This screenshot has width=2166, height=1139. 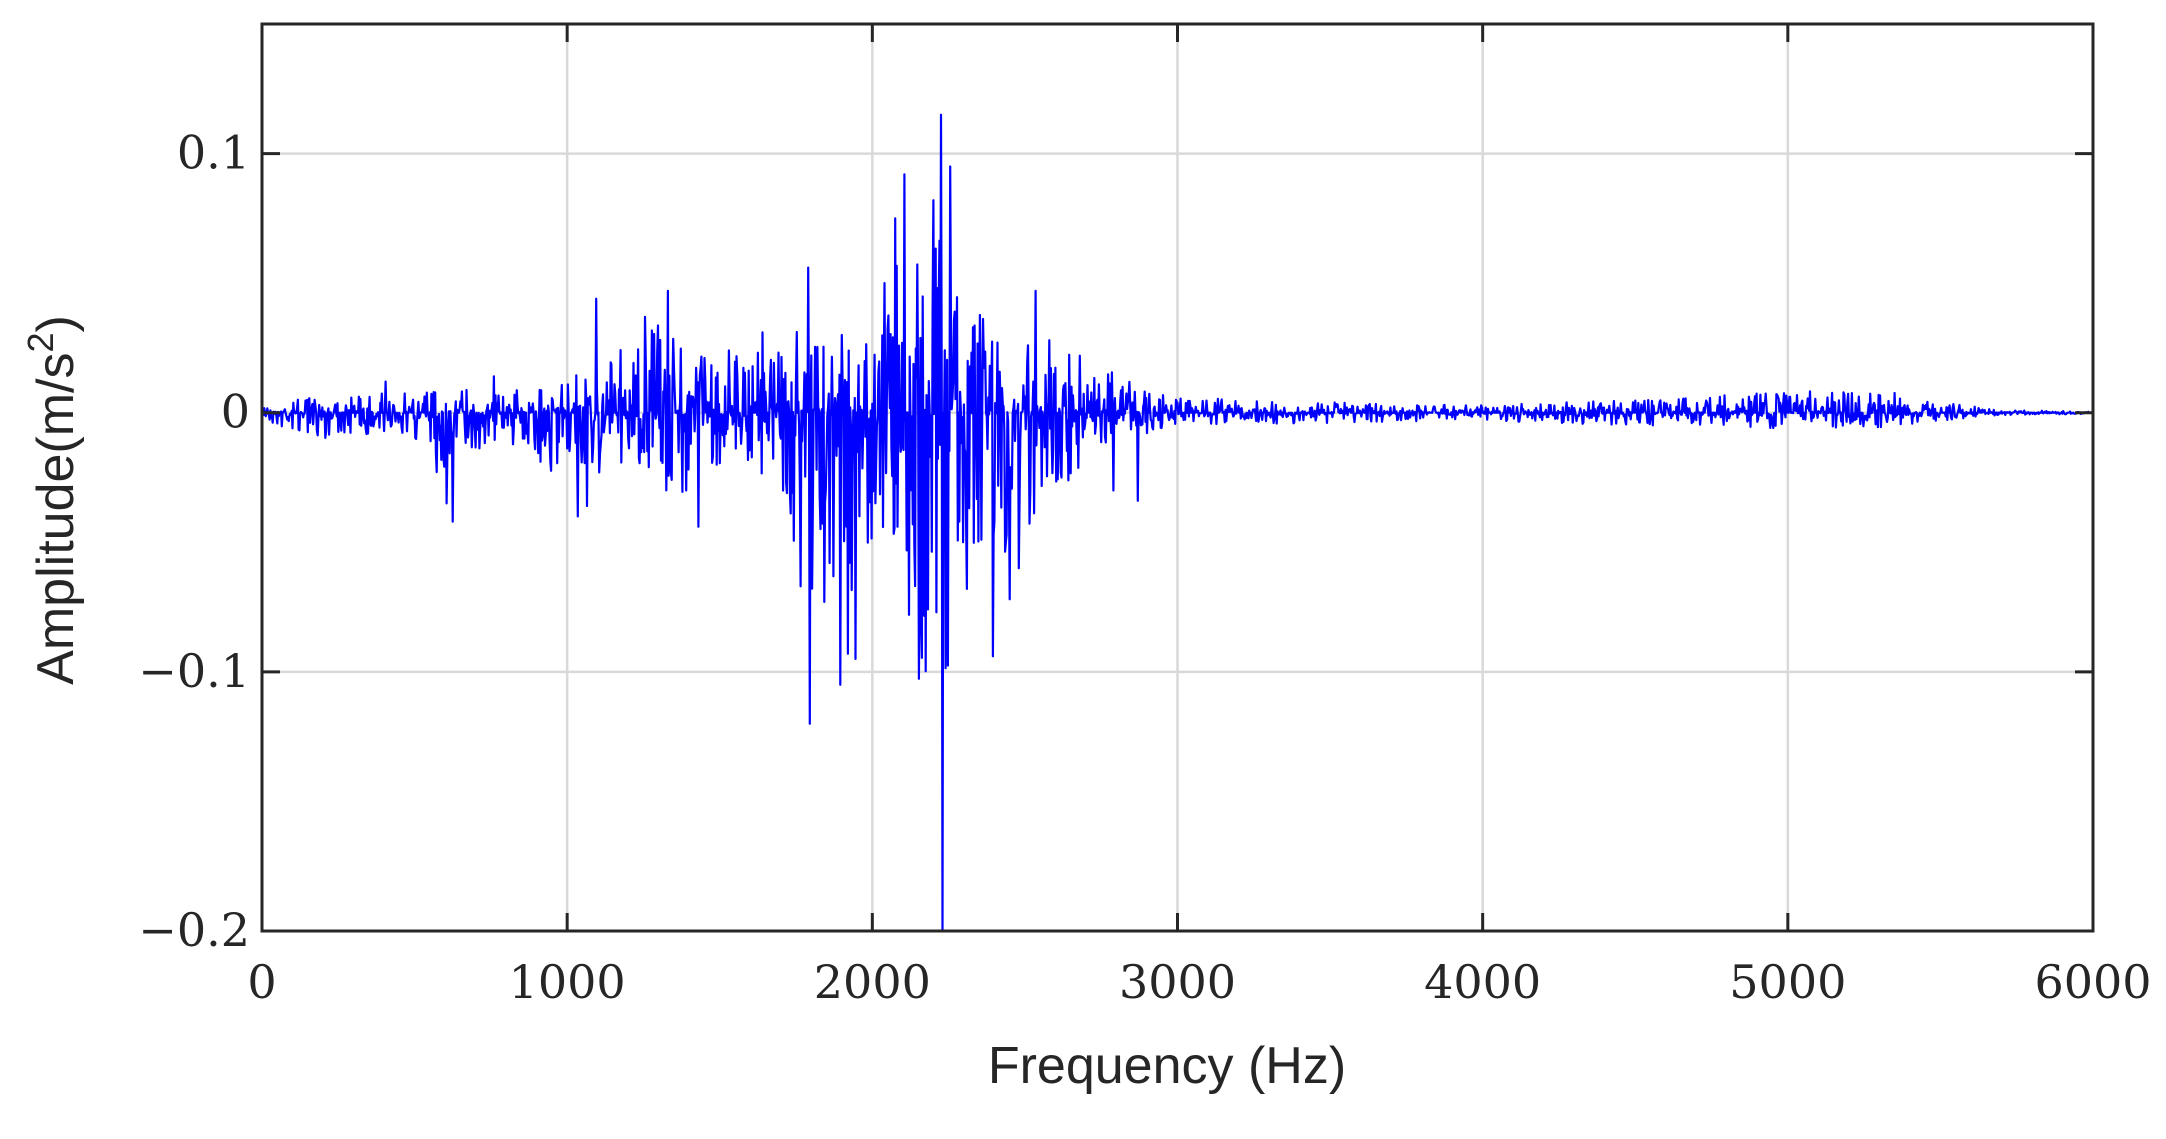 What do you see at coordinates (1177, 982) in the screenshot?
I see `x-tick-label: 3000` at bounding box center [1177, 982].